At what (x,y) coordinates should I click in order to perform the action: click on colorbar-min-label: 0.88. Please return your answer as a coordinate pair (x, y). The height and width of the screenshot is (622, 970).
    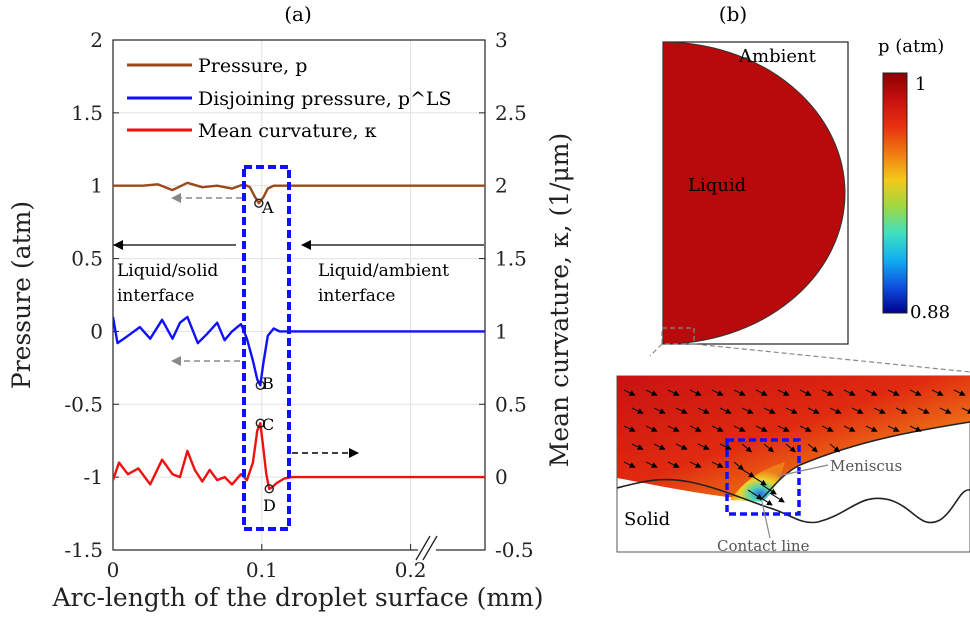
    Looking at the image, I should click on (930, 312).